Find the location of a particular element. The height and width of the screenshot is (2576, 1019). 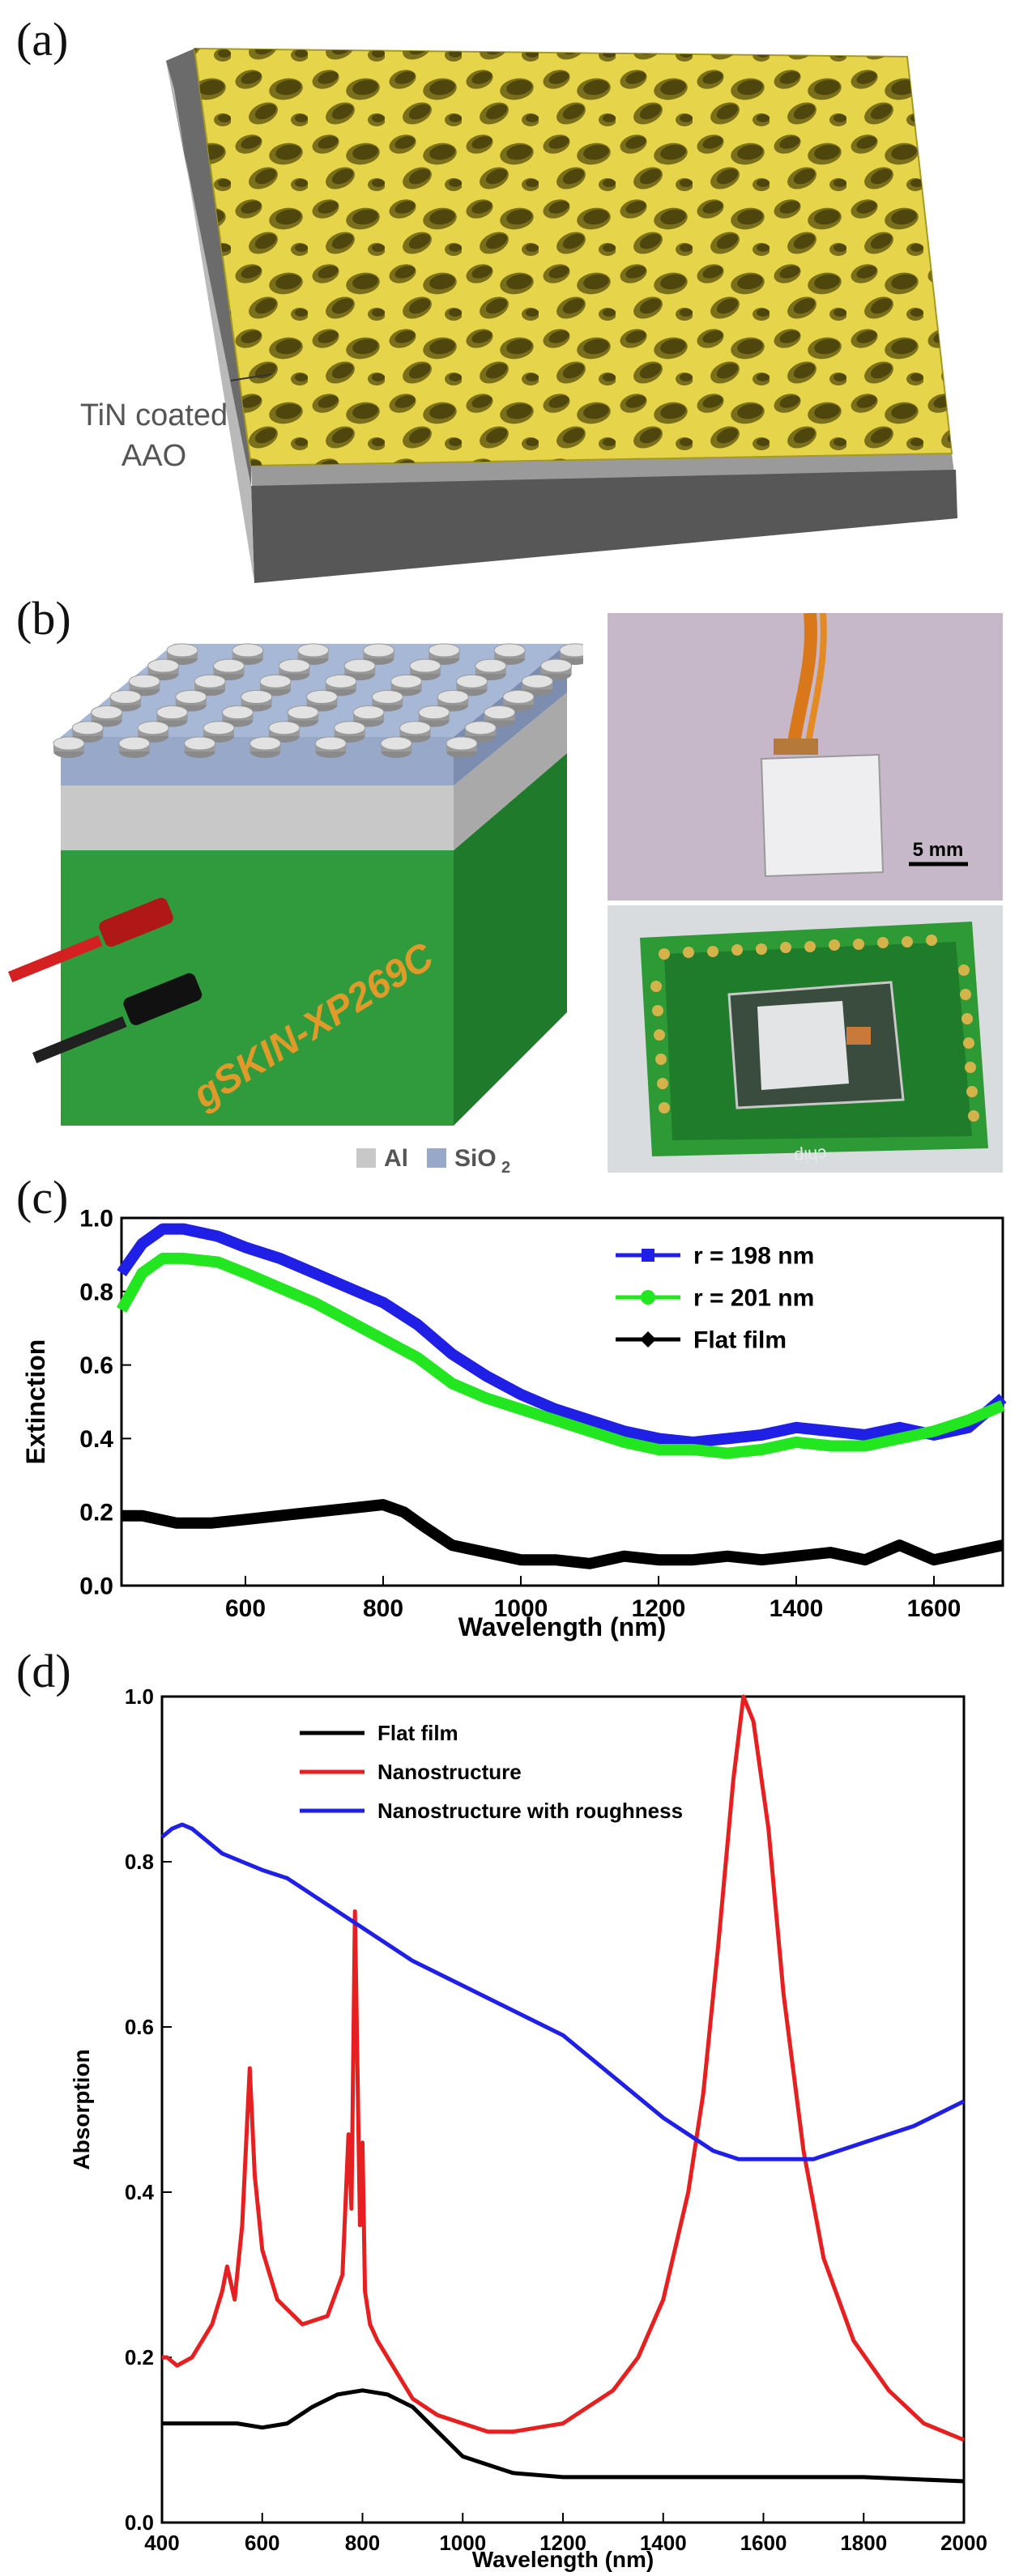

panel-a-letter: (a) is located at coordinates (42, 39).